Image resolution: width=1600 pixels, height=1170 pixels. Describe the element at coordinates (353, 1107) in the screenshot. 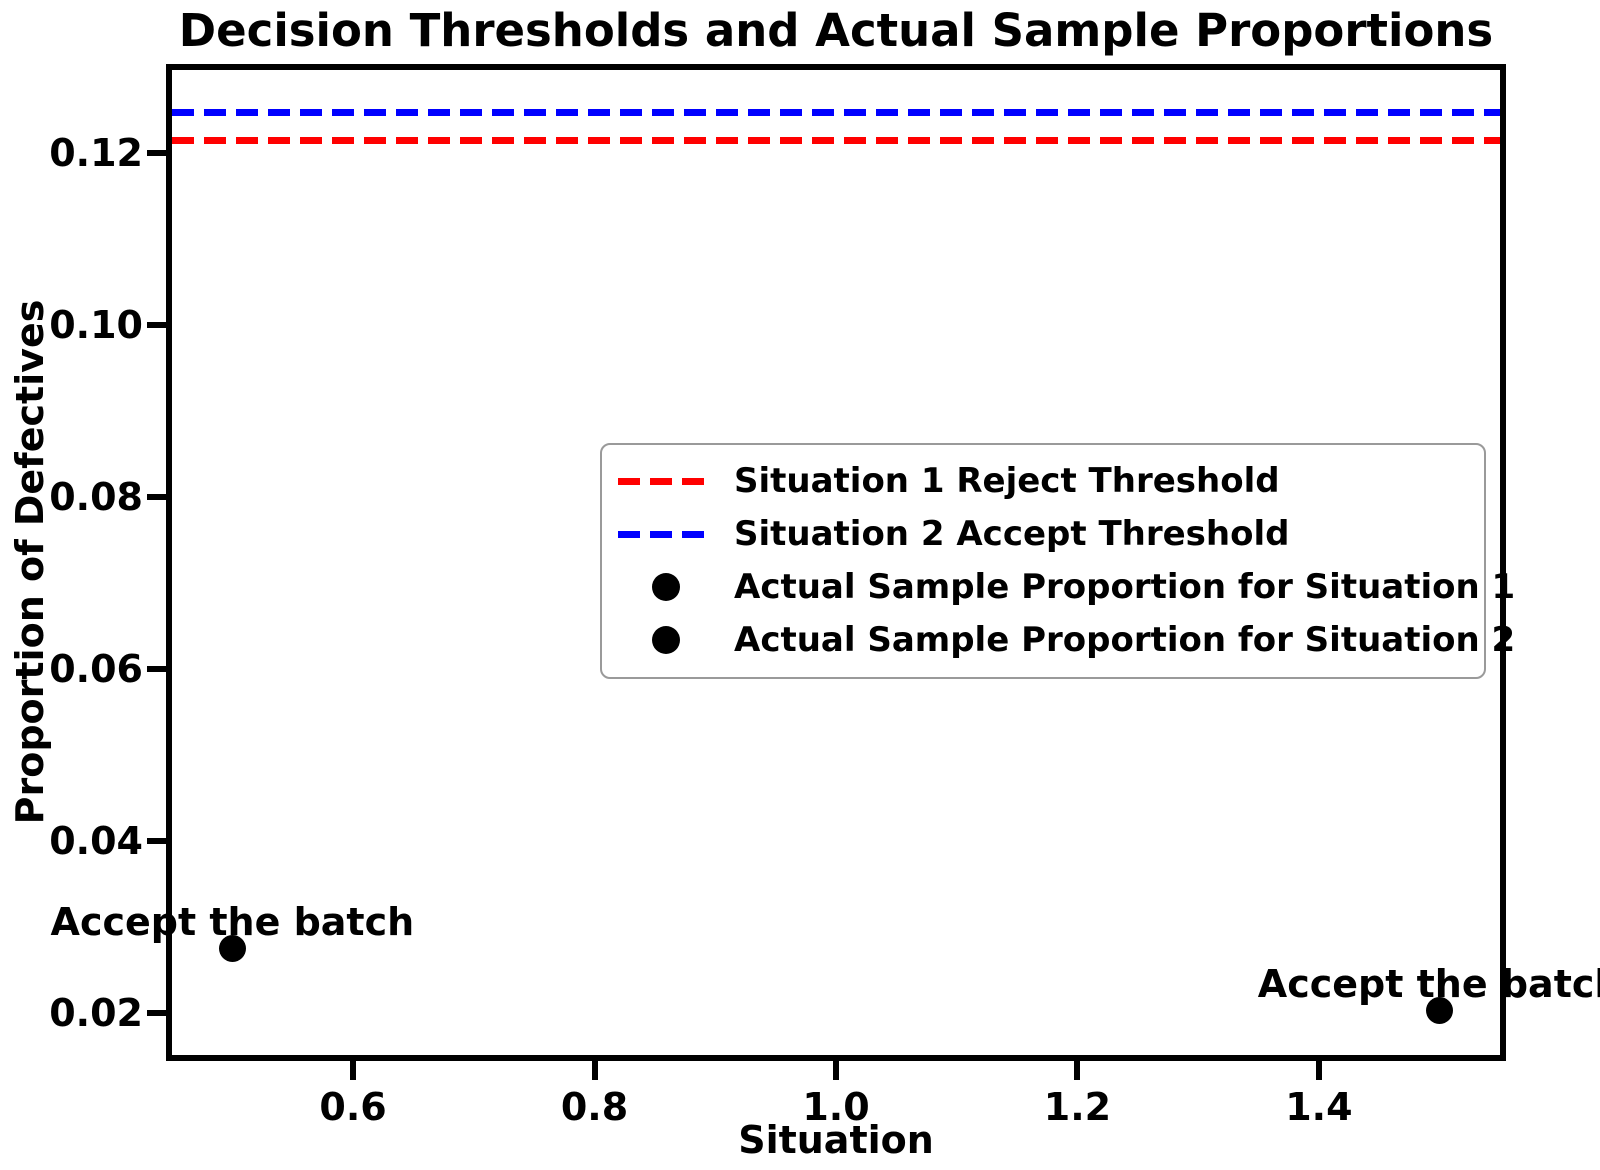

I see `x-tick-label: 0.6` at that location.